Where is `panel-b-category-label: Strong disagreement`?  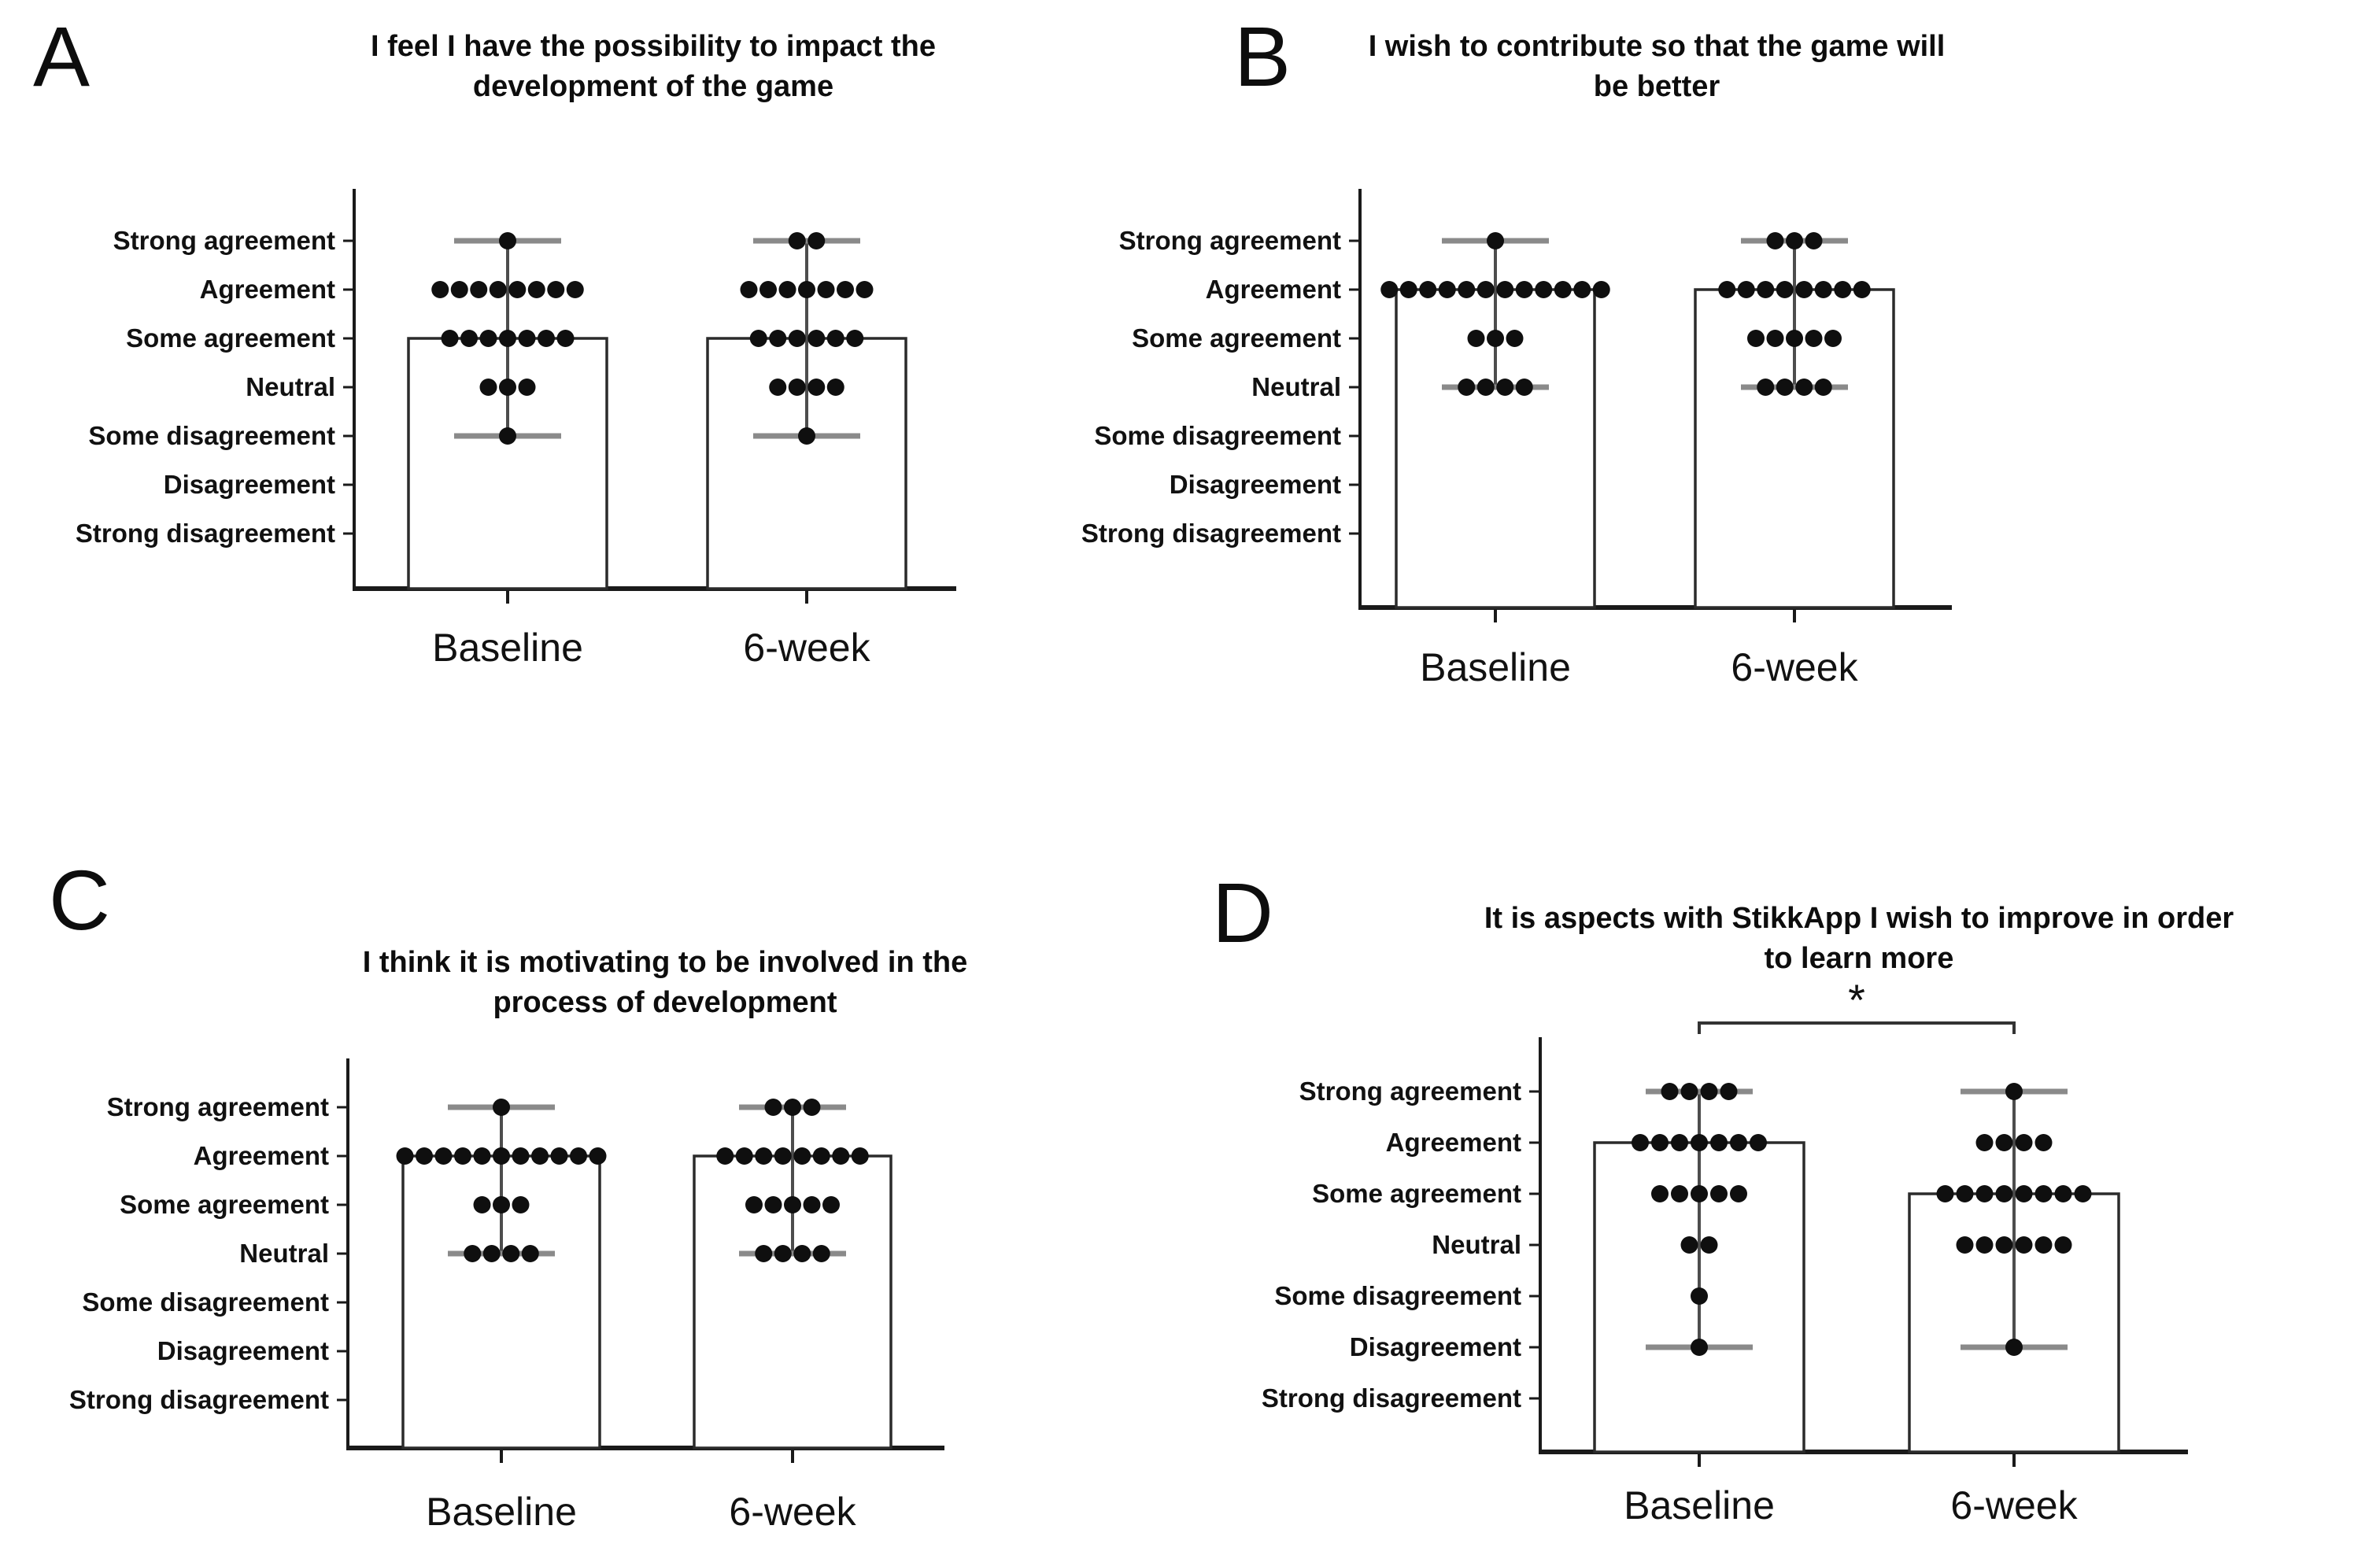
panel-b-category-label: Strong disagreement is located at coordinates (1211, 533).